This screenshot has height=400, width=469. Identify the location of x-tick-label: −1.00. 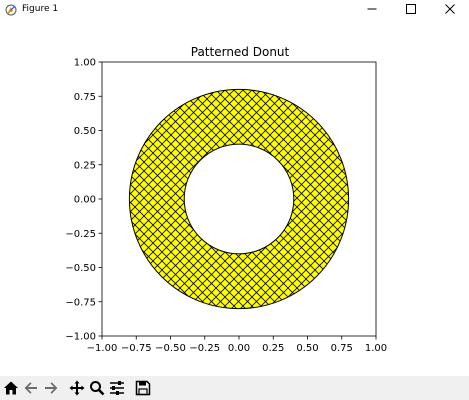
(102, 348).